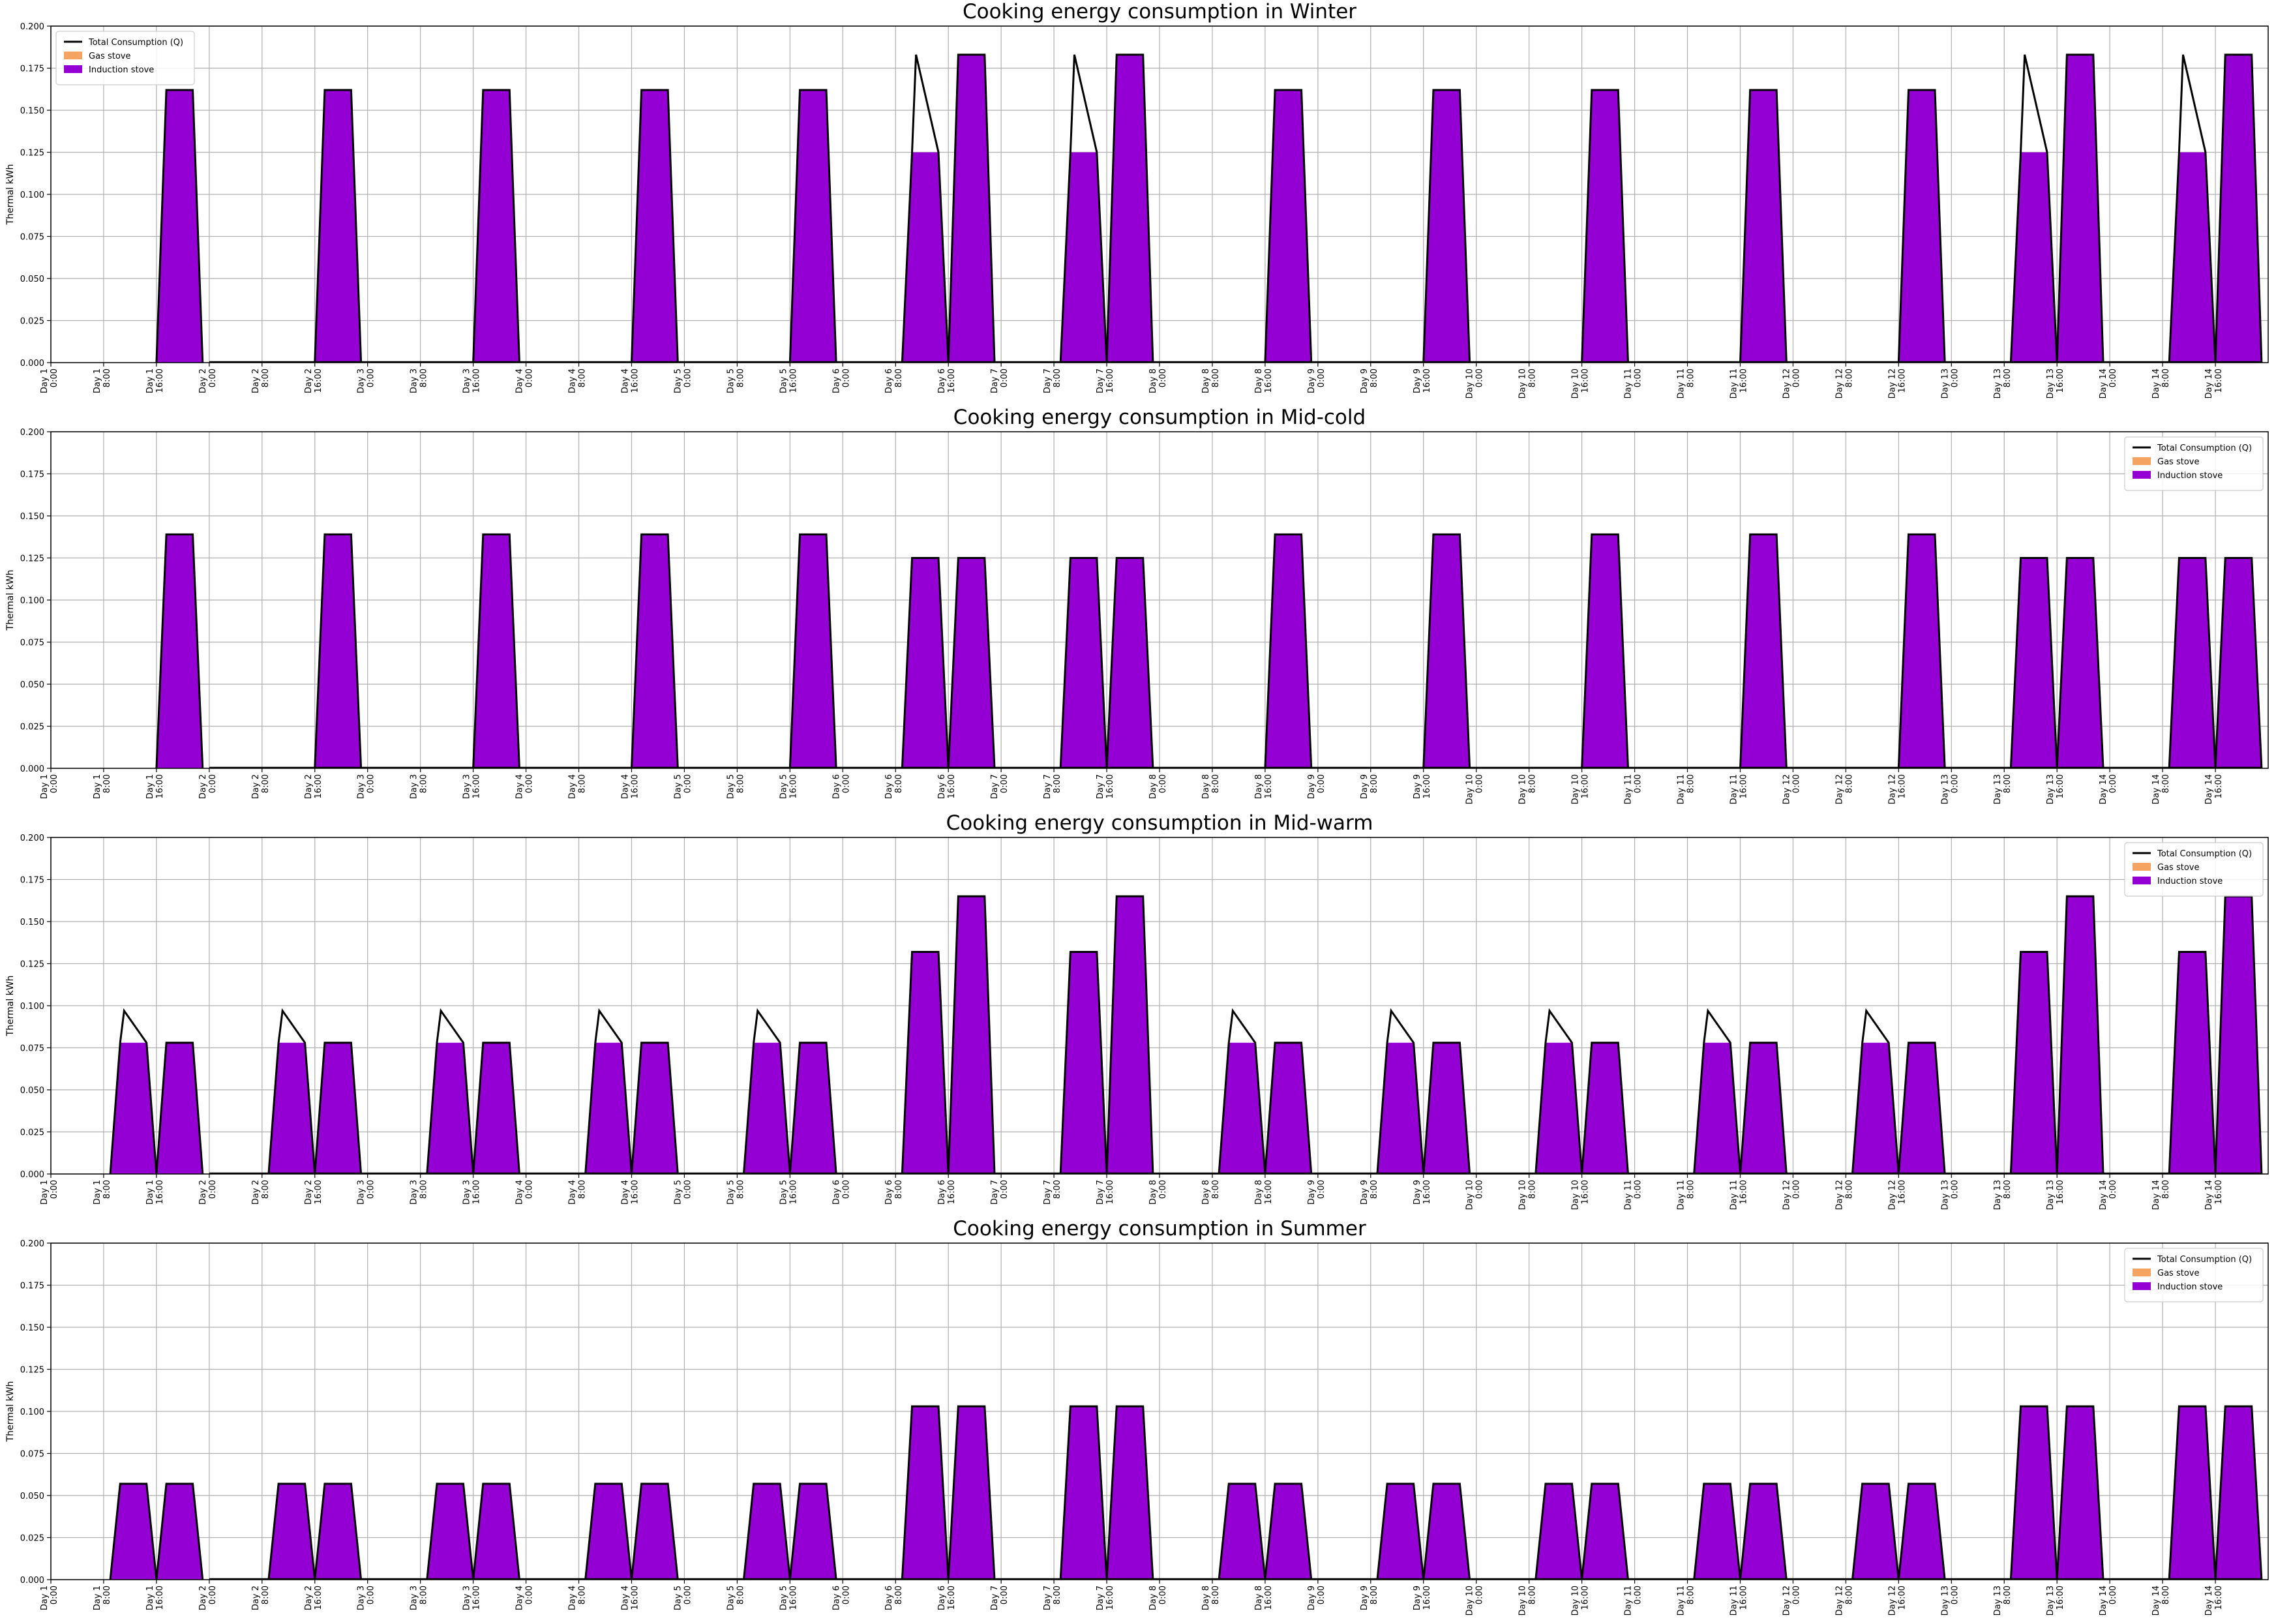  I want to click on x-tick-label: Day 128:00, so click(1844, 383).